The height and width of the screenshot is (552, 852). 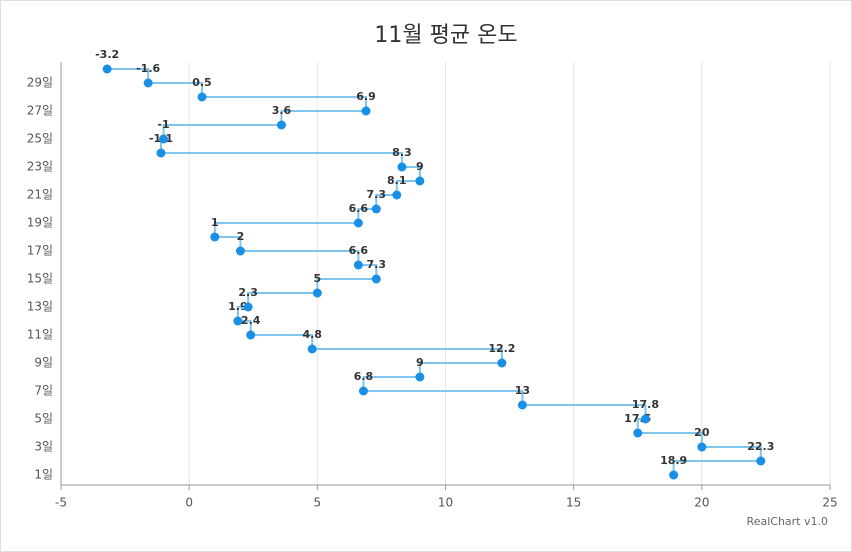 I want to click on data-label: 6.8, so click(x=364, y=376).